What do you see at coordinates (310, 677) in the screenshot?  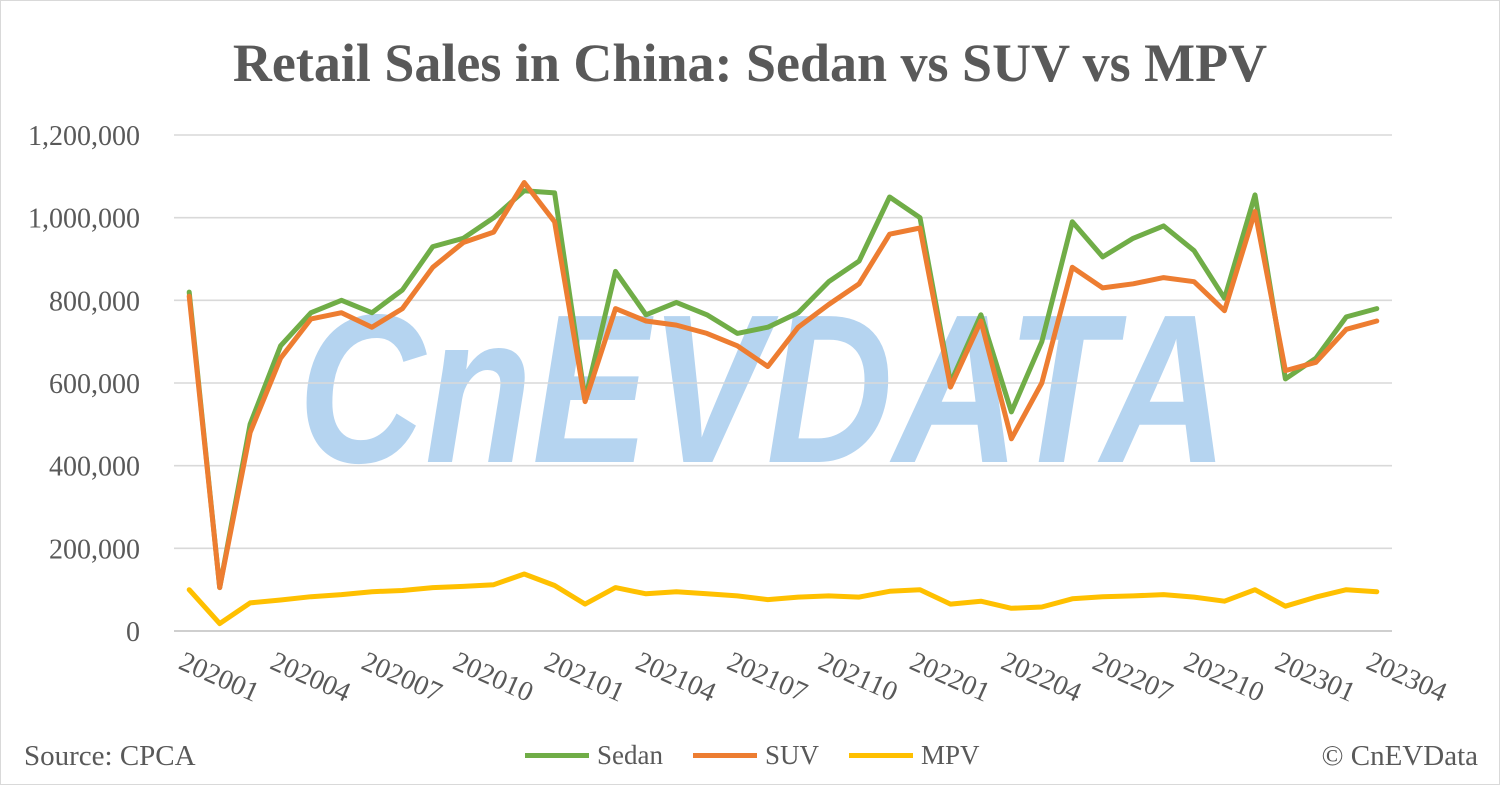 I see `x-tick-label: 202004` at bounding box center [310, 677].